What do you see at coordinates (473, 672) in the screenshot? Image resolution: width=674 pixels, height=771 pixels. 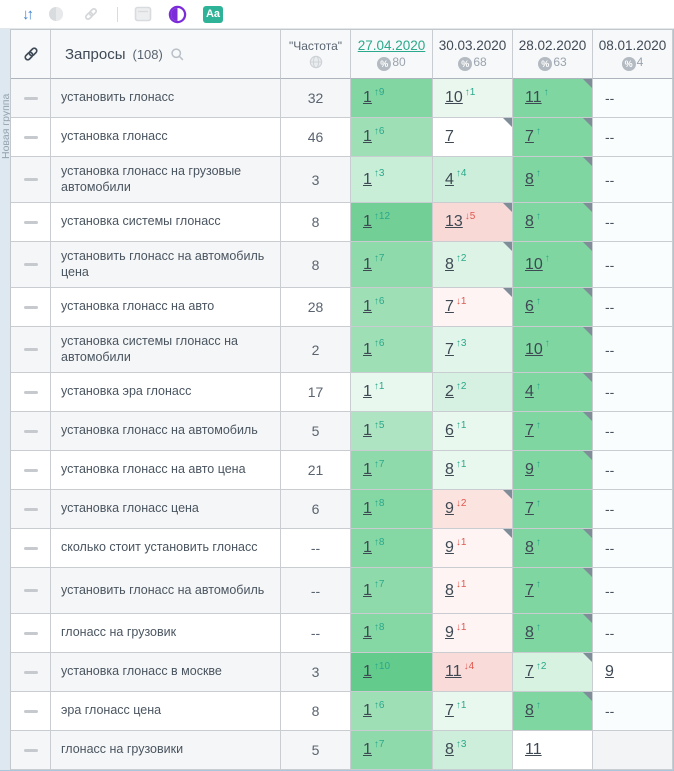 I see `position-cell: 11 ↓4` at bounding box center [473, 672].